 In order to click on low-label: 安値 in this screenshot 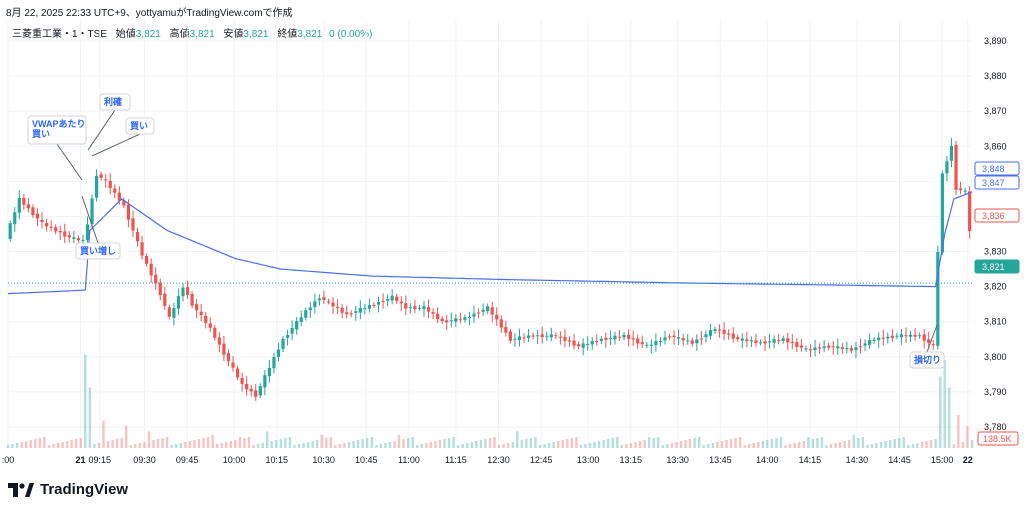, I will do `click(233, 34)`.